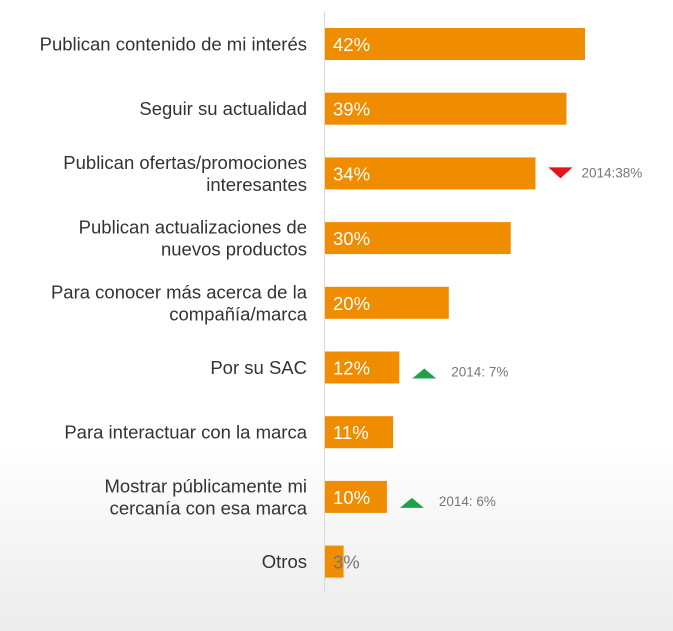 The height and width of the screenshot is (631, 673). I want to click on category-label-line: Para interactuar con la marca, so click(185, 432).